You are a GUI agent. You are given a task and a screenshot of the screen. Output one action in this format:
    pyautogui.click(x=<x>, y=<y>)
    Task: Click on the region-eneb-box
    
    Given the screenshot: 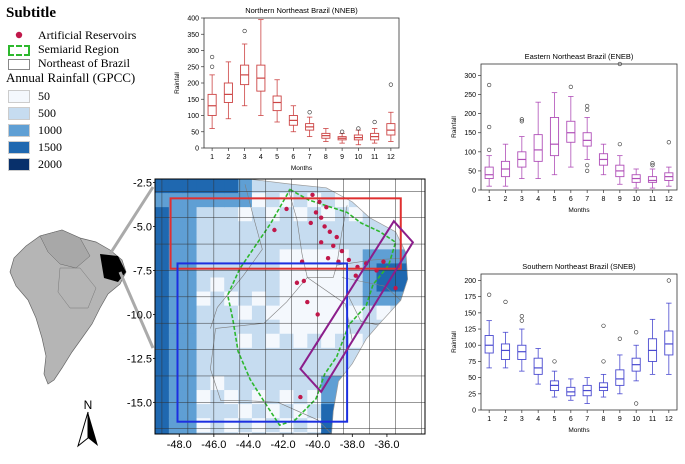 What is the action you would take?
    pyautogui.click(x=357, y=306)
    